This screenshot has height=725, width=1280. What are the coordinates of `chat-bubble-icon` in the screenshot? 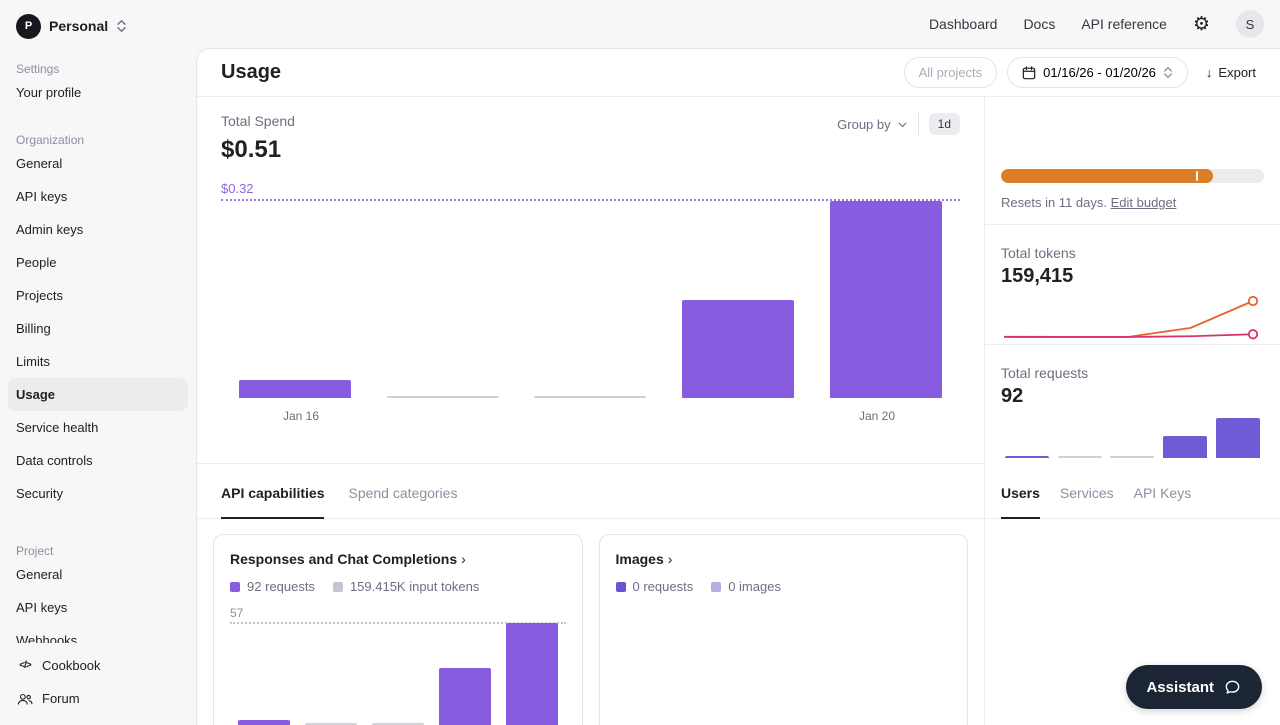 It's located at (1232, 687).